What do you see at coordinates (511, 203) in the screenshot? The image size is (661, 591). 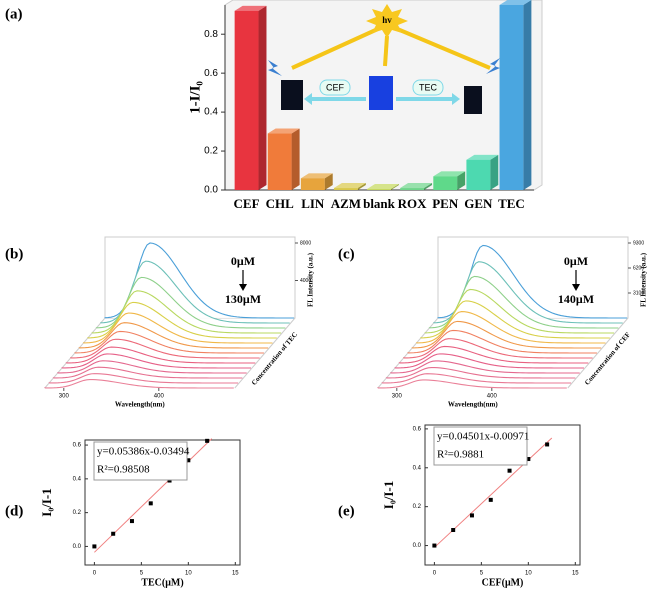 I see `x-tick-label: TEC` at bounding box center [511, 203].